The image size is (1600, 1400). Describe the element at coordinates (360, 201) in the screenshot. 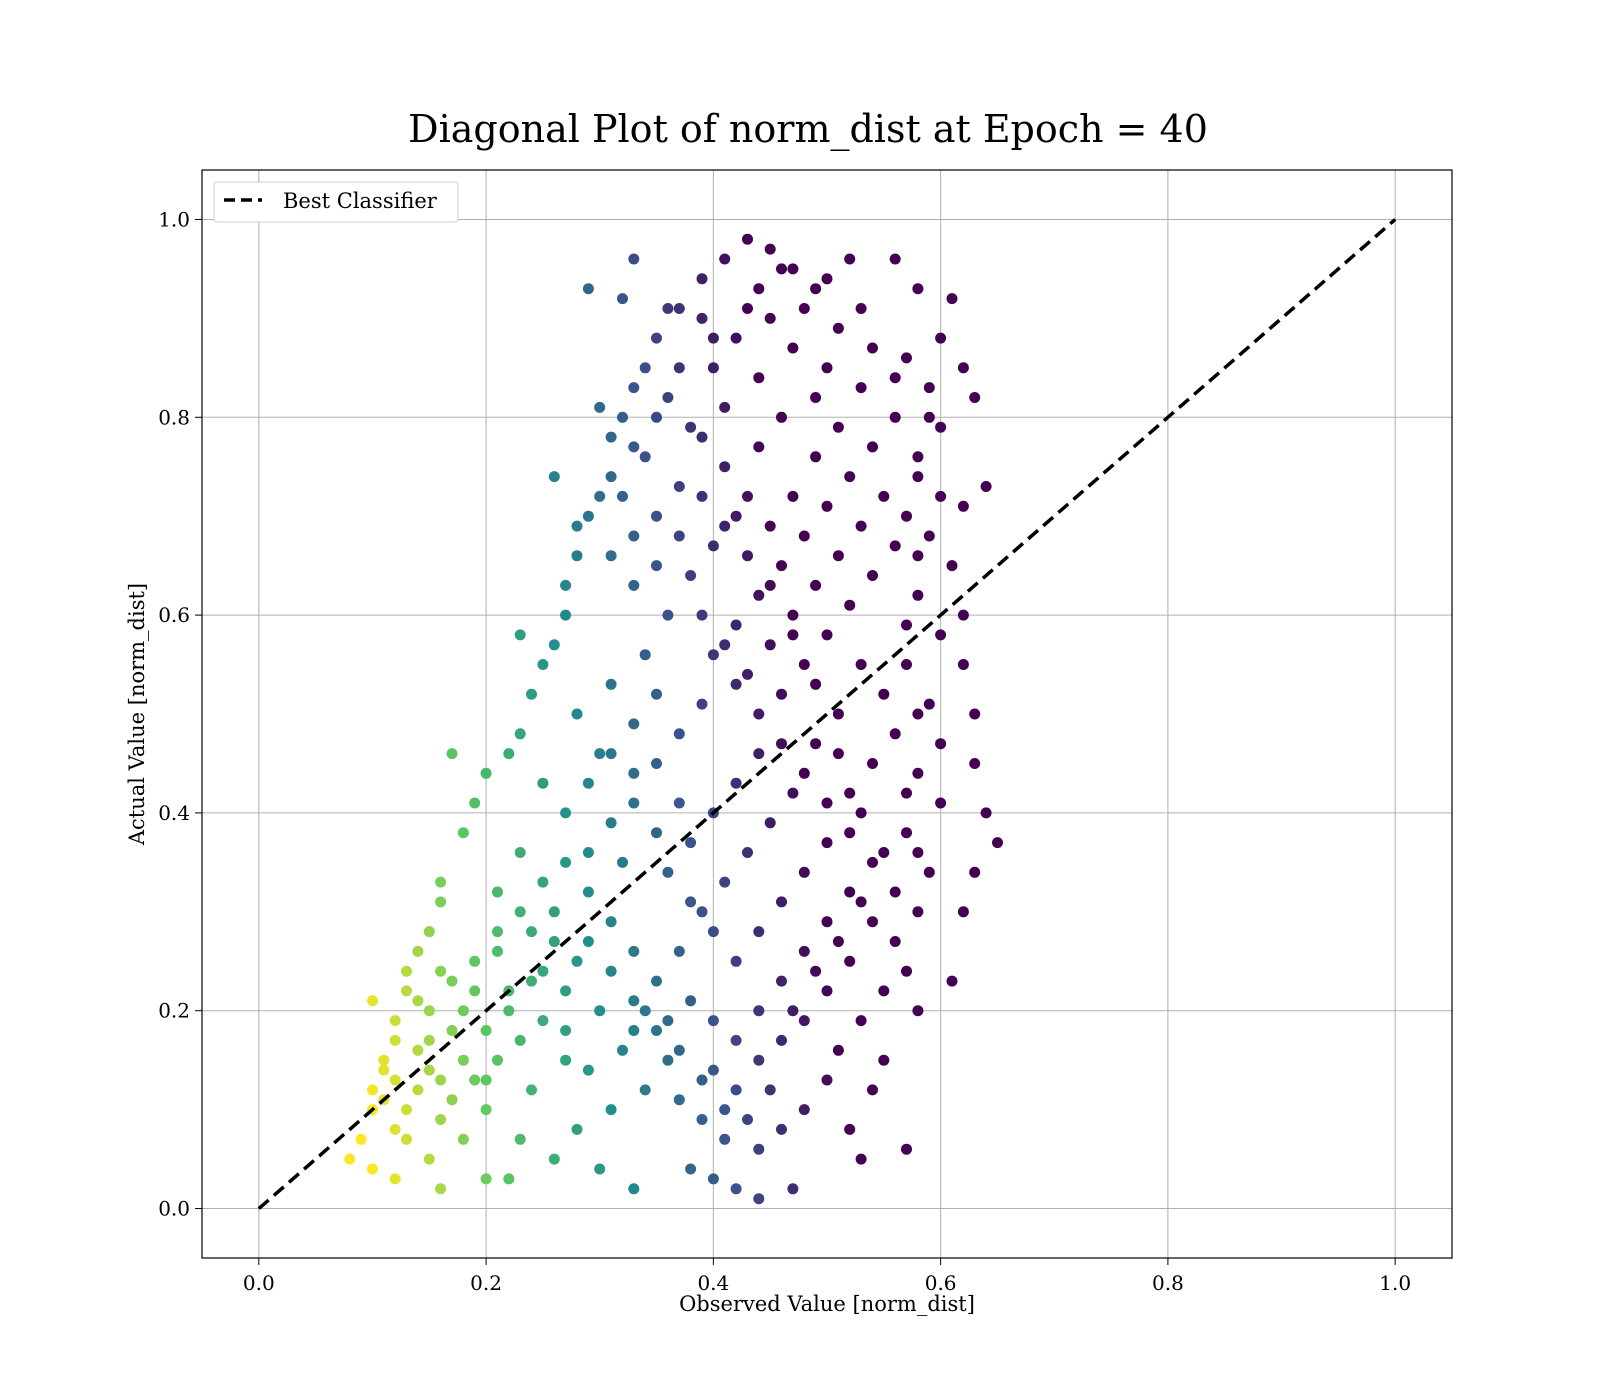

I see `legend-label: Best Classifier` at that location.